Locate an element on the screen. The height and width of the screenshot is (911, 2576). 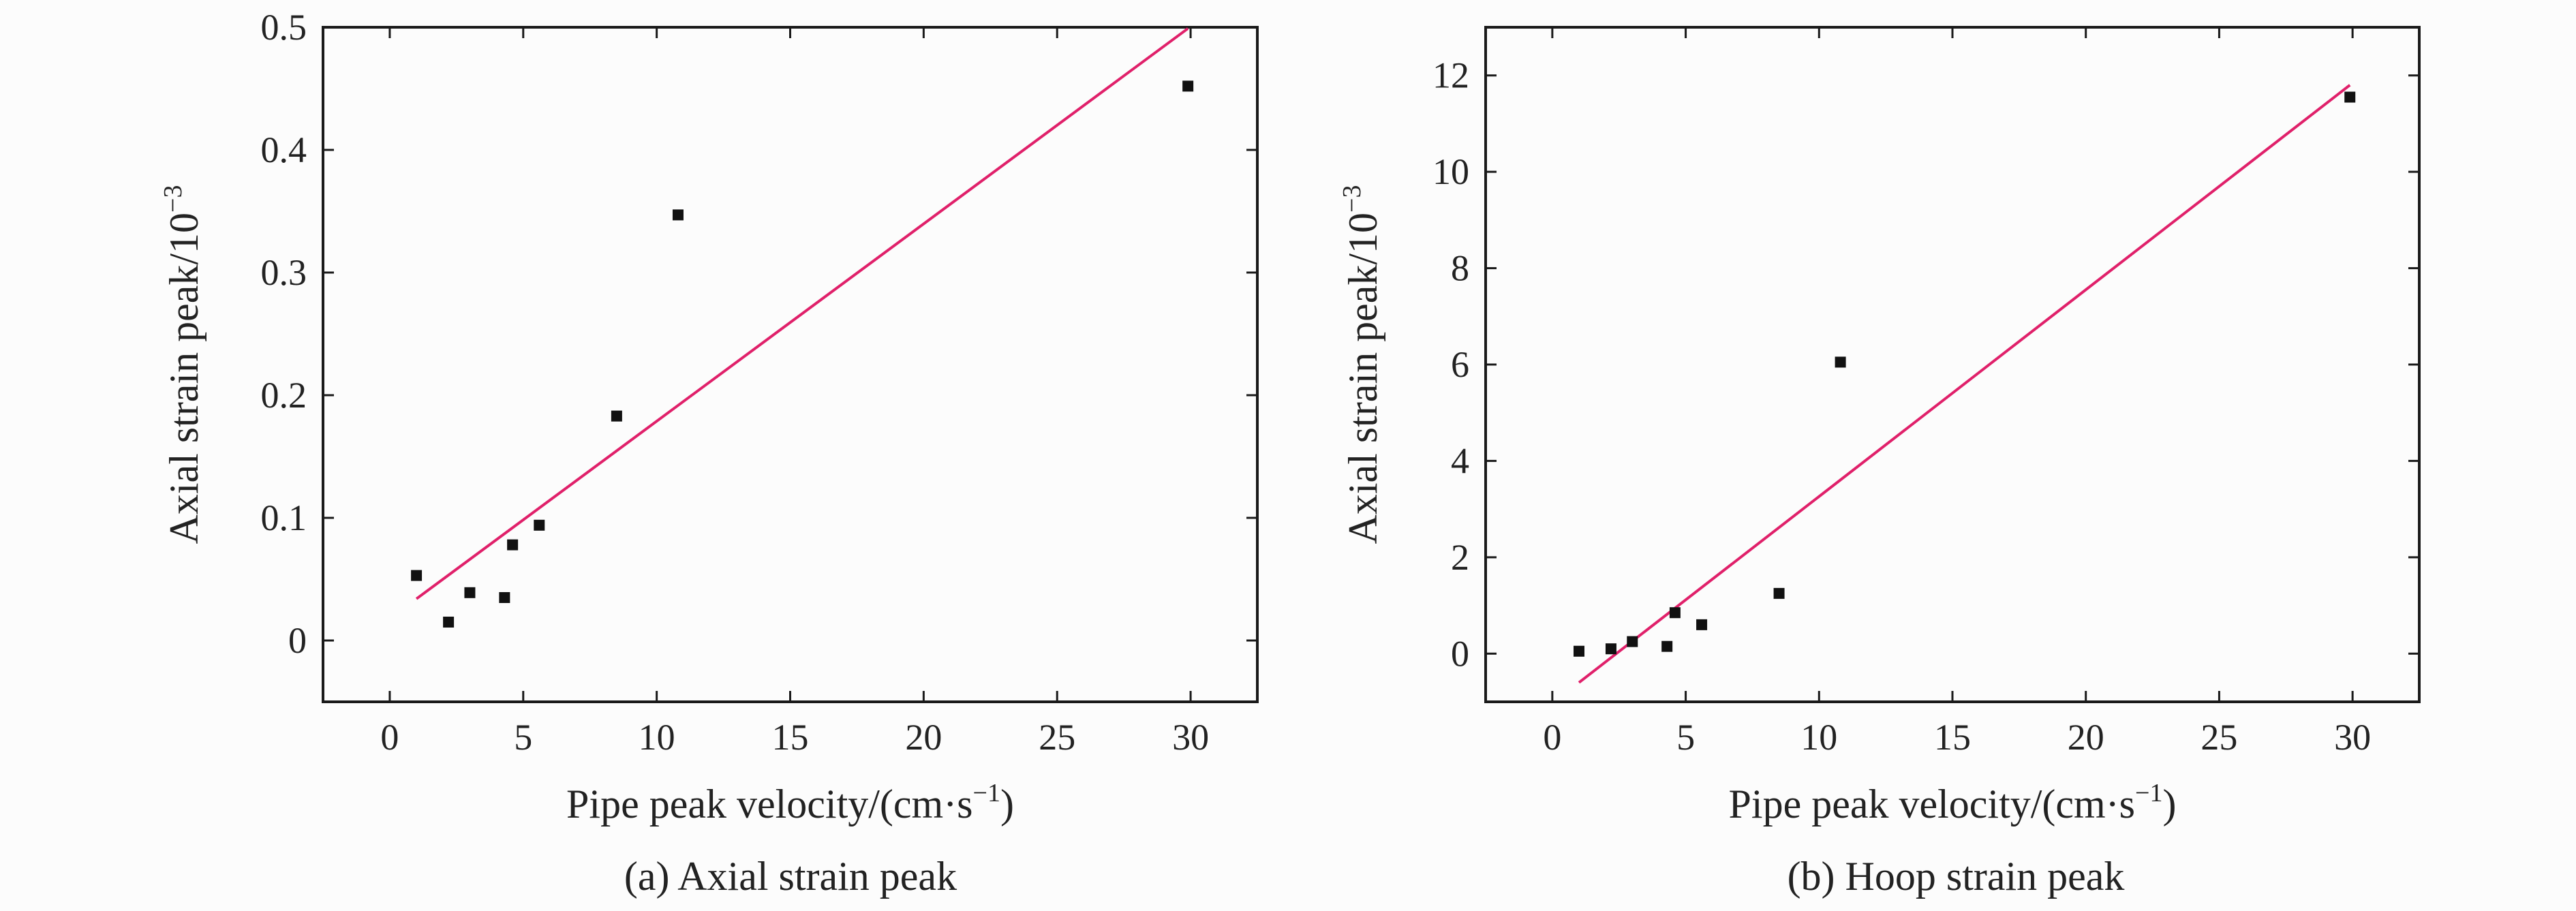
y-tick-label: 0.3 is located at coordinates (284, 273).